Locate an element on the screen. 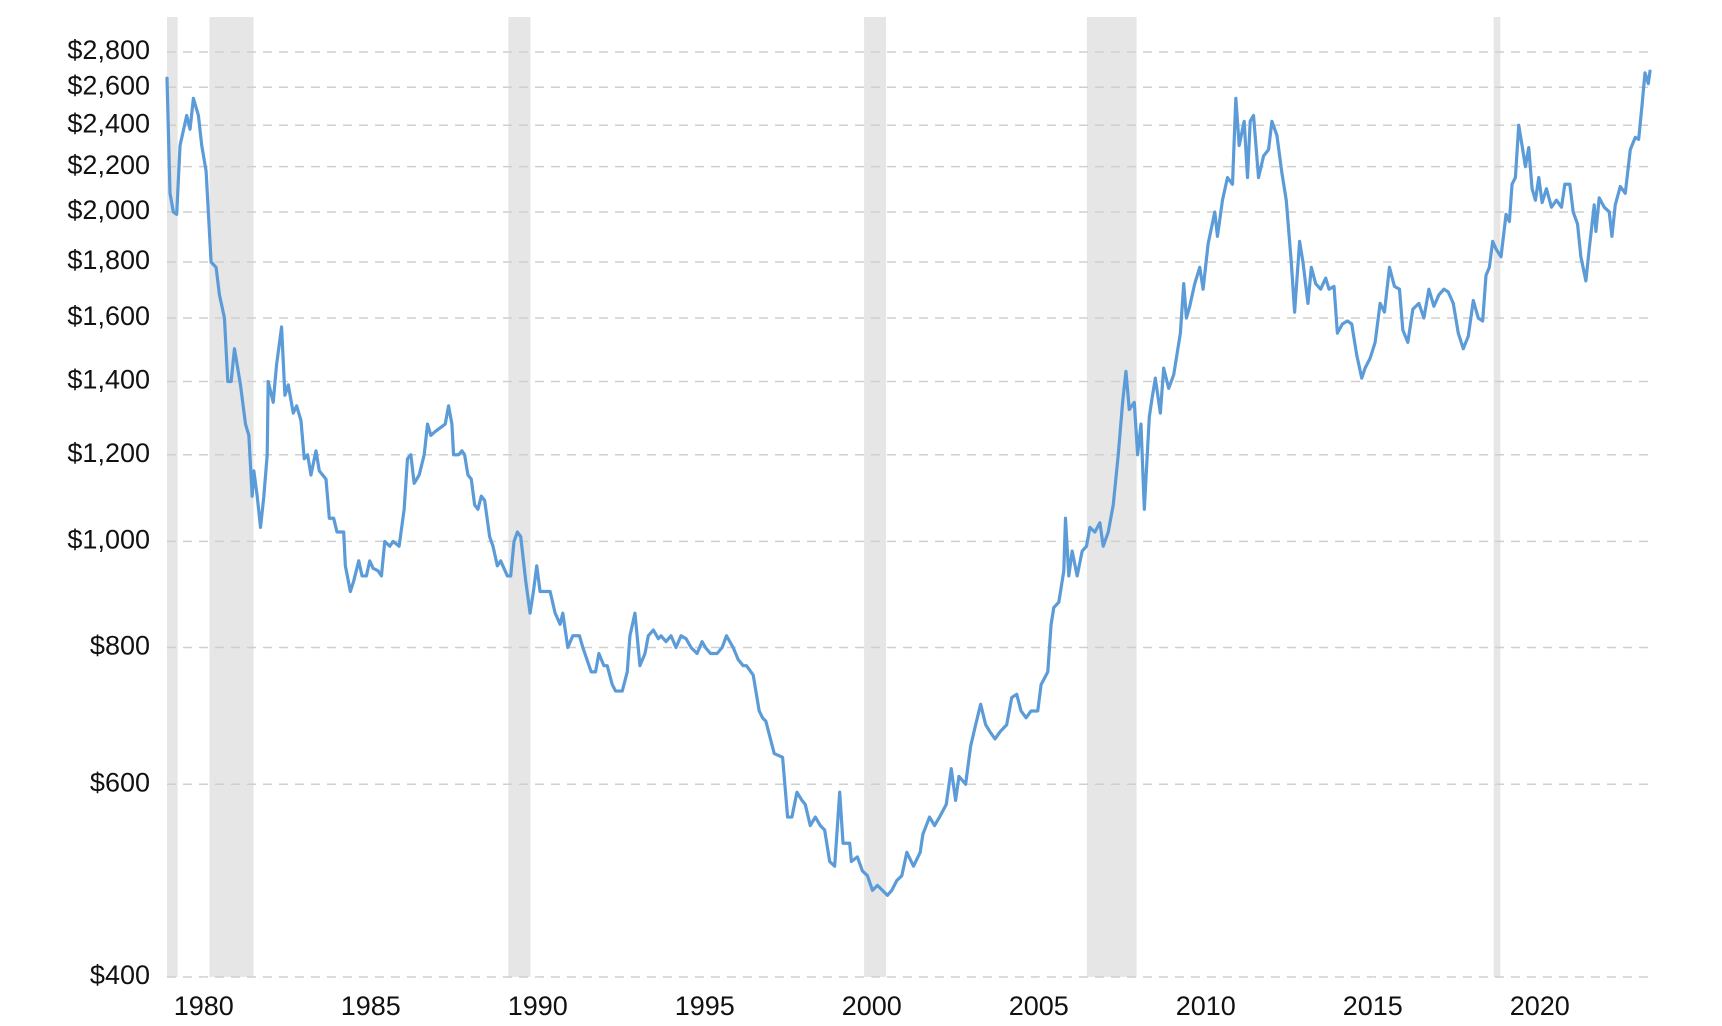  x-tick-label: 1995 is located at coordinates (705, 1006).